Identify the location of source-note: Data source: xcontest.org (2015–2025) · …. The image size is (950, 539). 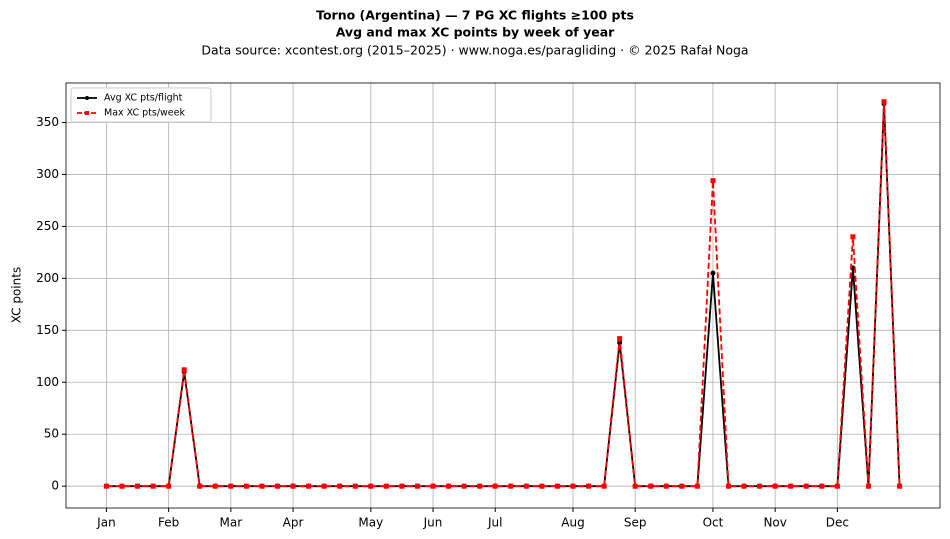
(474, 50).